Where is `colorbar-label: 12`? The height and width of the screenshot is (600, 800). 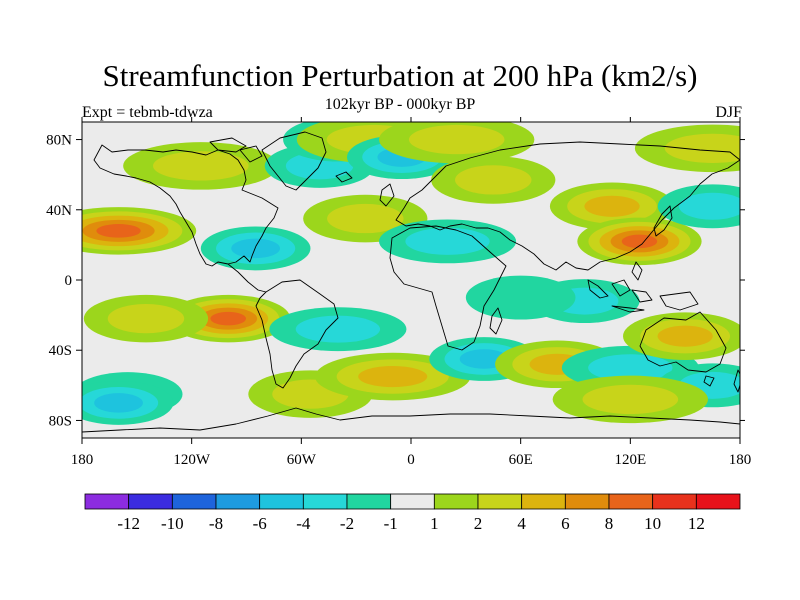
colorbar-label: 12 is located at coordinates (696, 523).